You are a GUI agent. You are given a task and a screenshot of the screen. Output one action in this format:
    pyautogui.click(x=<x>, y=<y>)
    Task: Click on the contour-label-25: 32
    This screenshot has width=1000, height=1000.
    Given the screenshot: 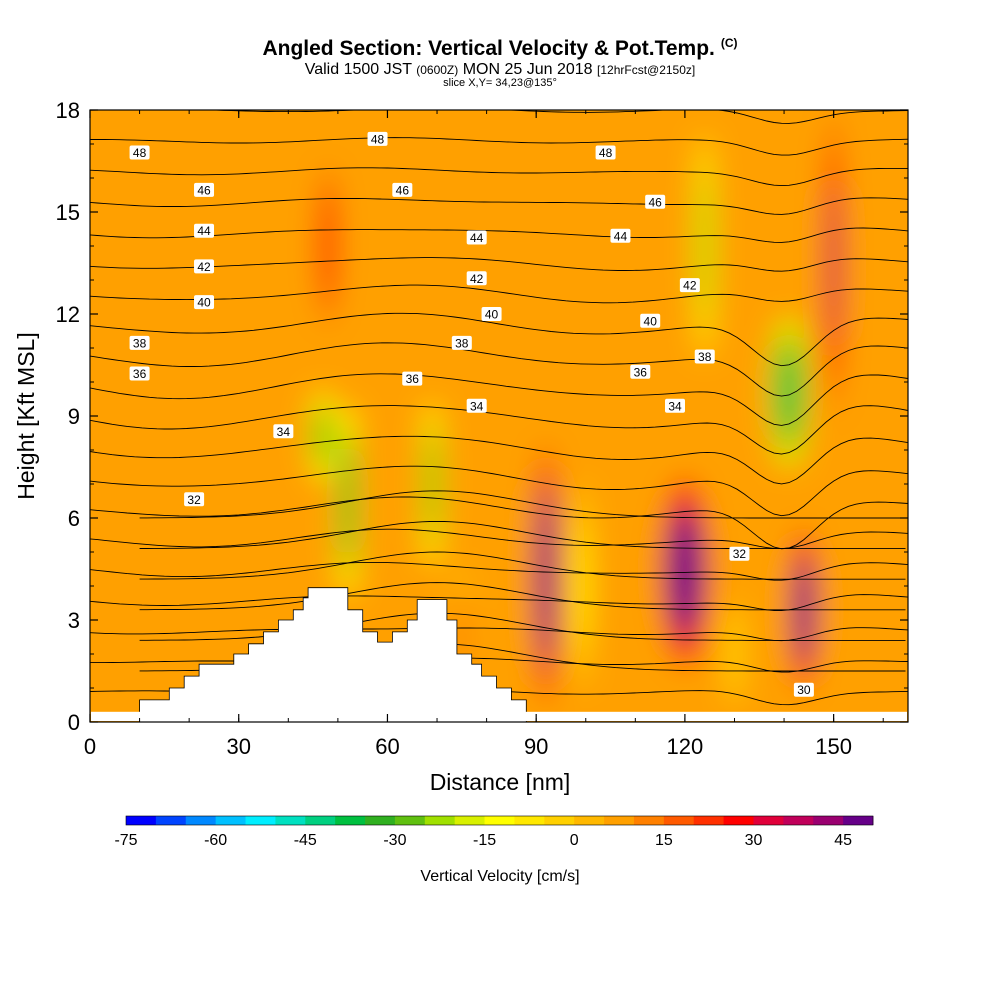 What is the action you would take?
    pyautogui.click(x=739, y=553)
    